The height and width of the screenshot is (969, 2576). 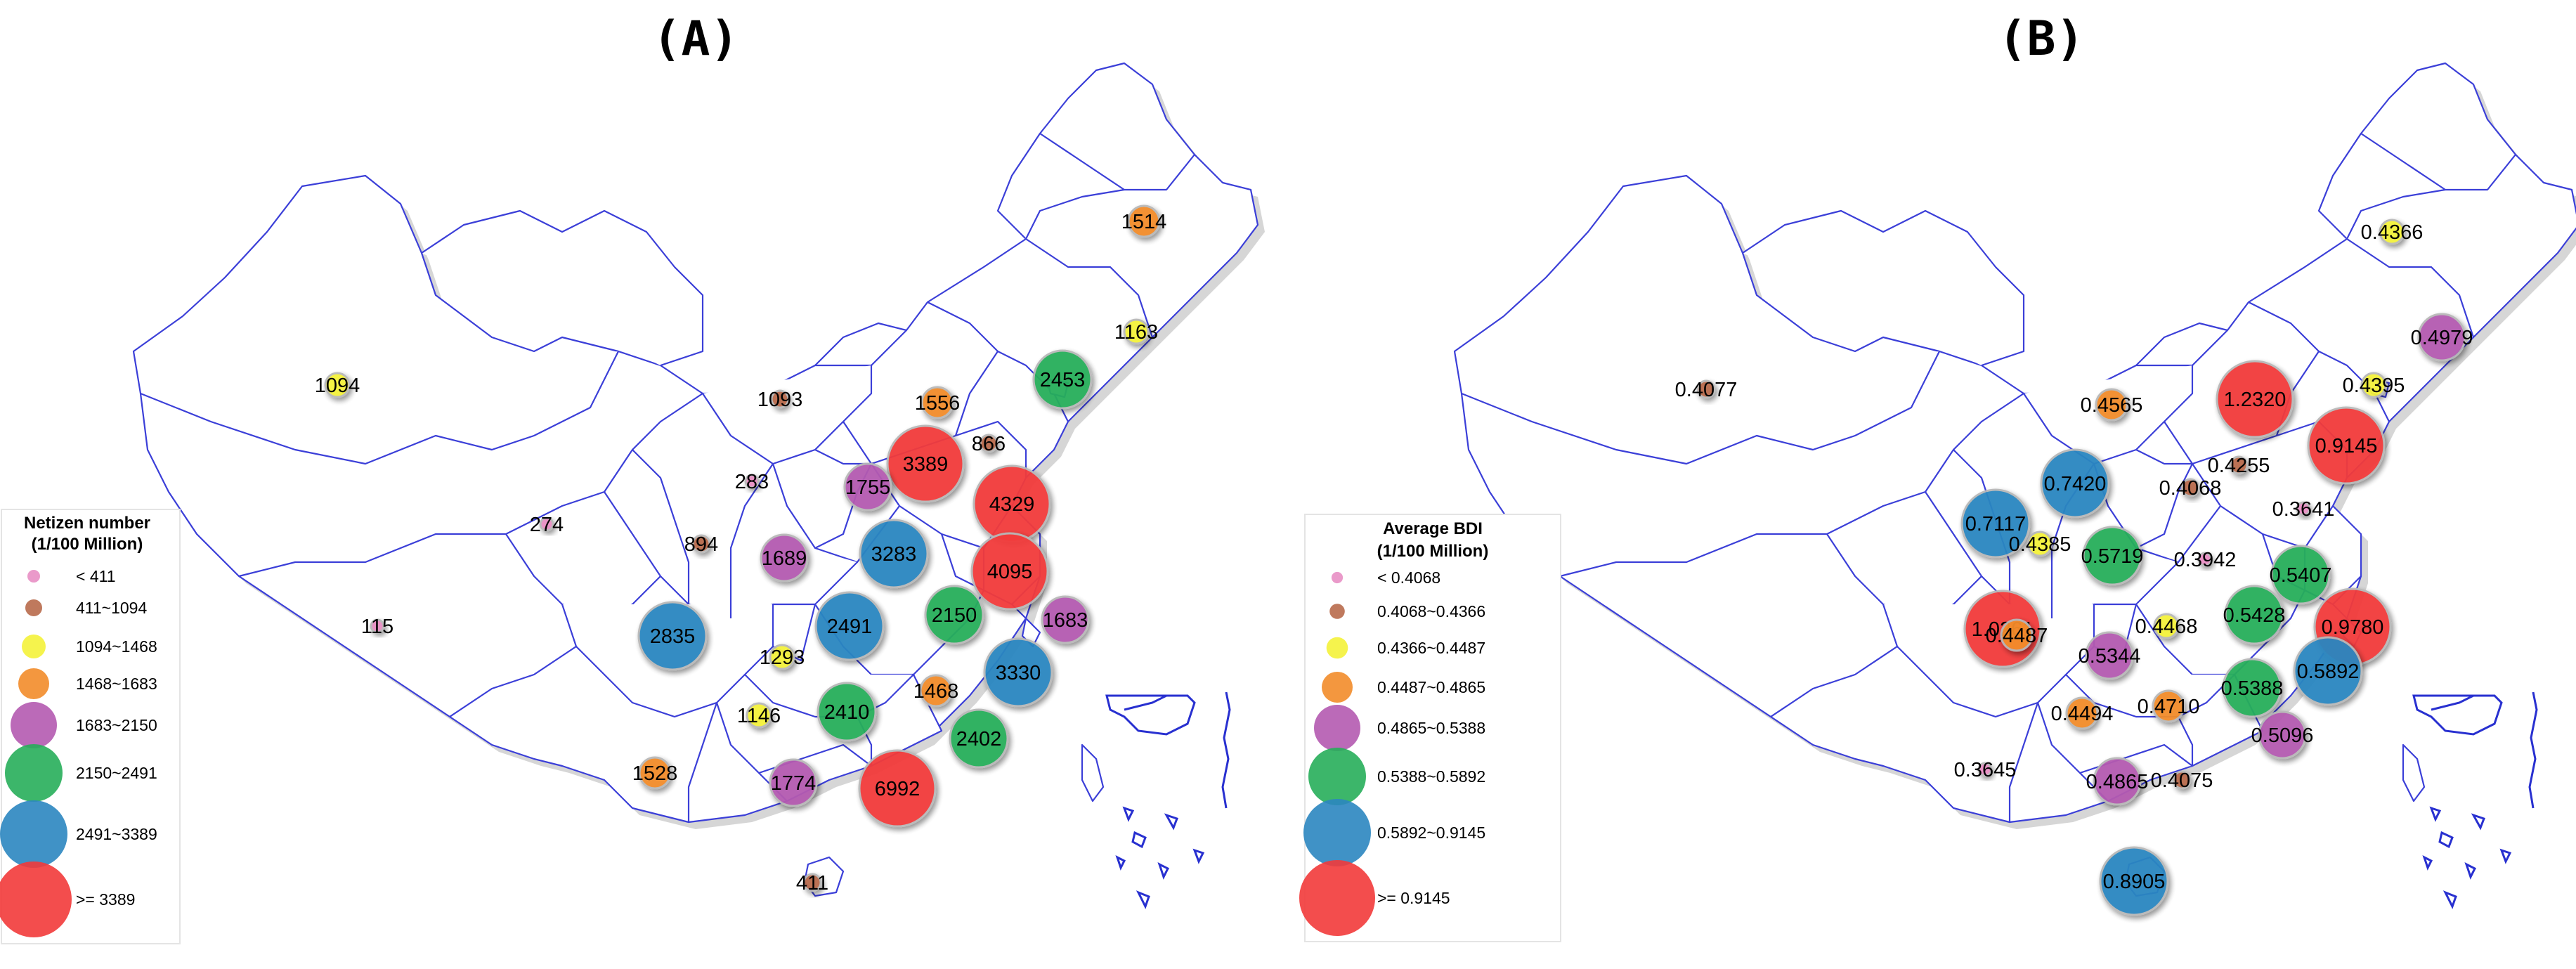 I want to click on bubble-label: 0.8905, so click(x=2134, y=882).